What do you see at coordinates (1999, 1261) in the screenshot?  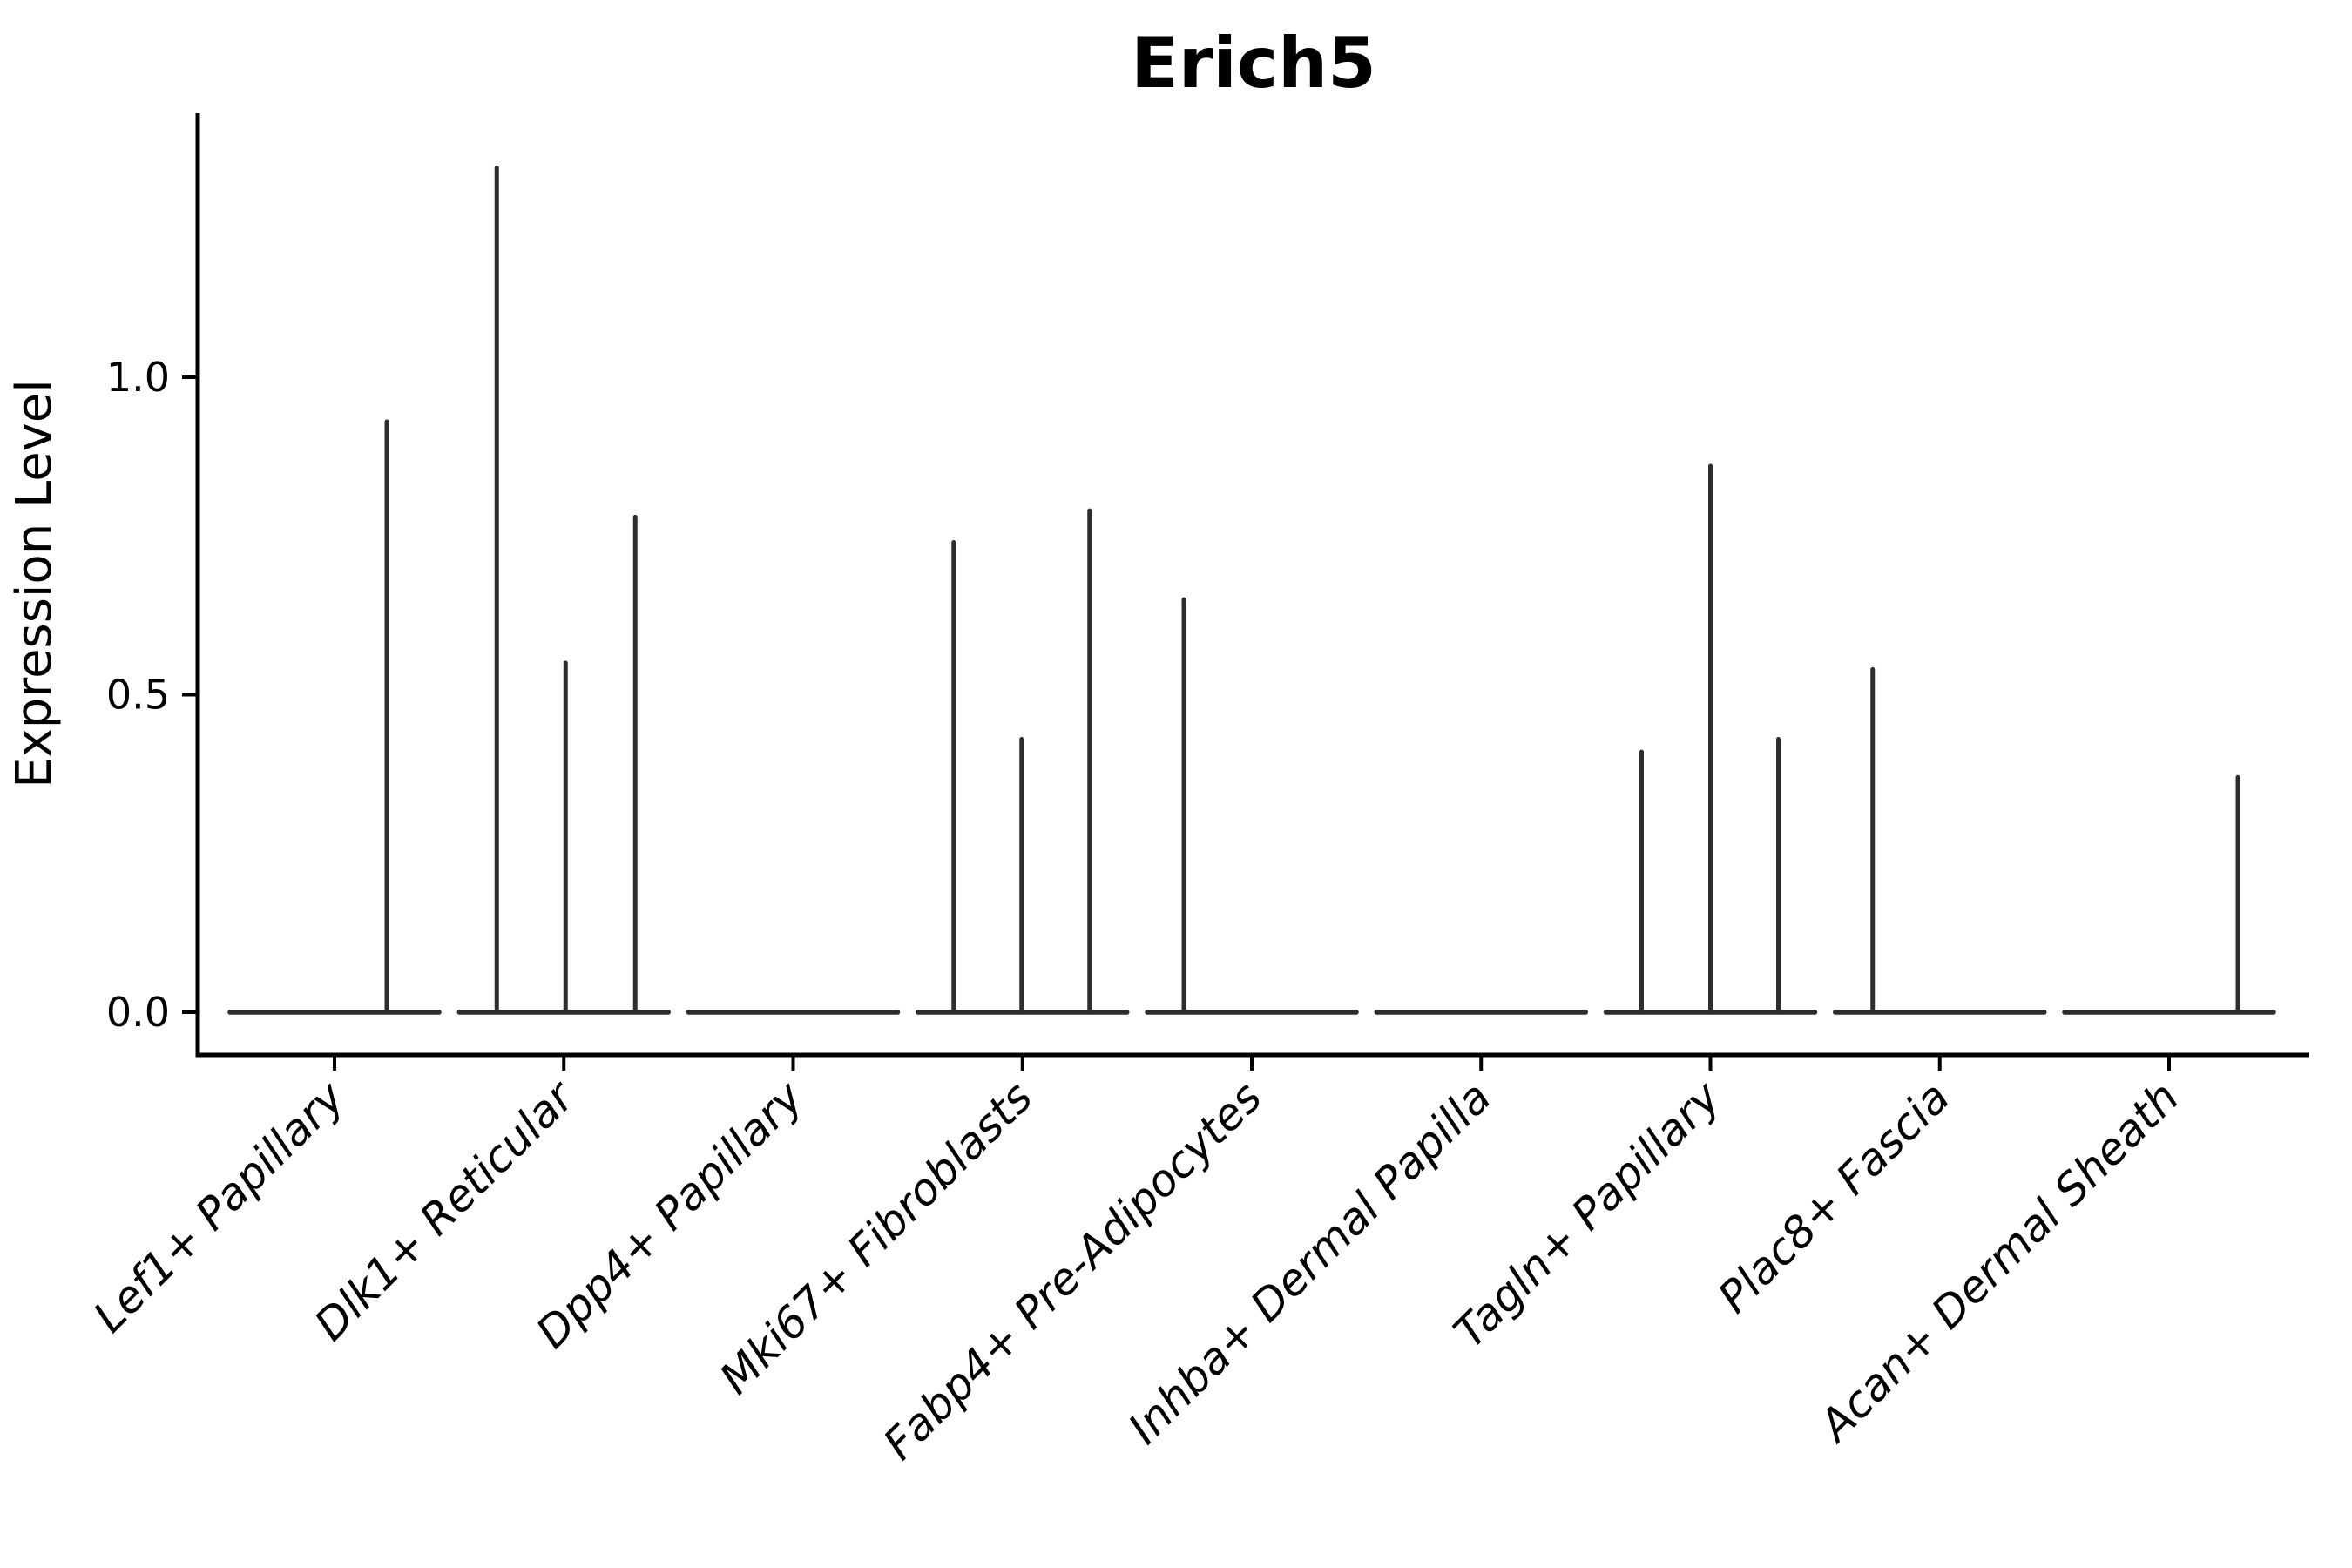 I see `x-tick-label: Acan+ Dermal Sheath` at bounding box center [1999, 1261].